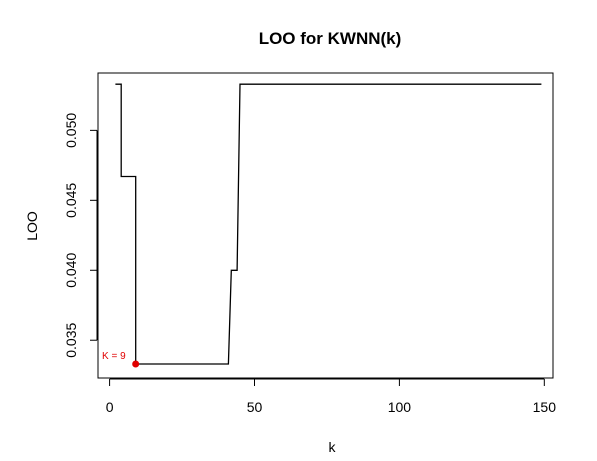 This screenshot has width=597, height=461. Describe the element at coordinates (114, 356) in the screenshot. I see `optimal-k-label: K = 9` at that location.